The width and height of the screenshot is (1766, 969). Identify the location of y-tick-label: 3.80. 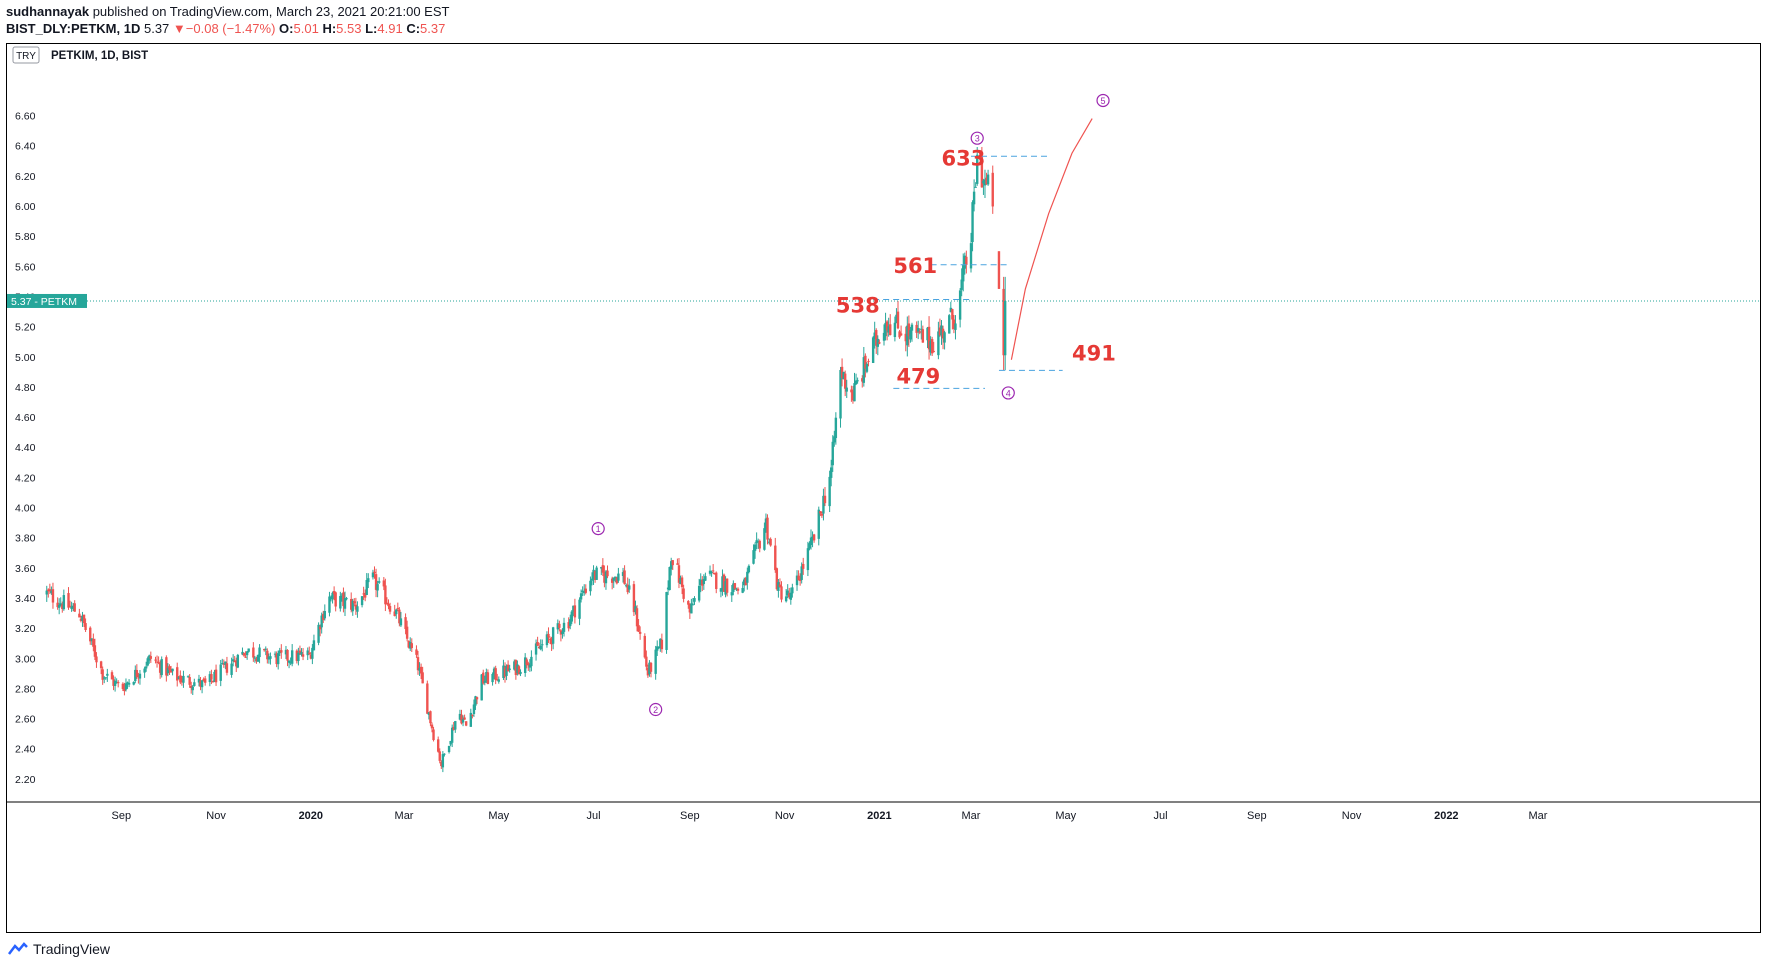
(25, 539).